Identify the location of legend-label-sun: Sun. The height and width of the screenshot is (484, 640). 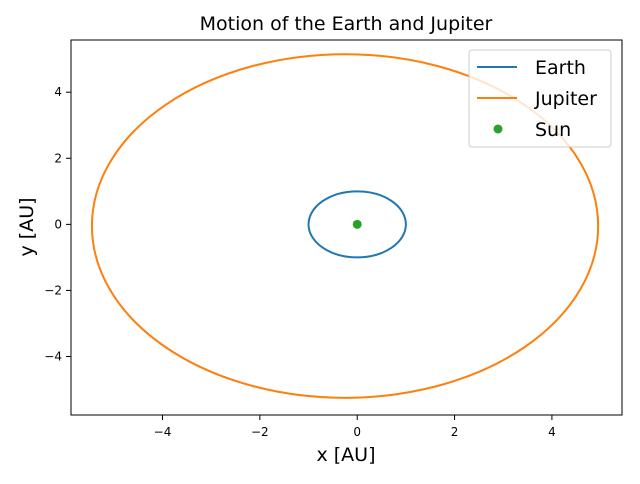
(553, 130).